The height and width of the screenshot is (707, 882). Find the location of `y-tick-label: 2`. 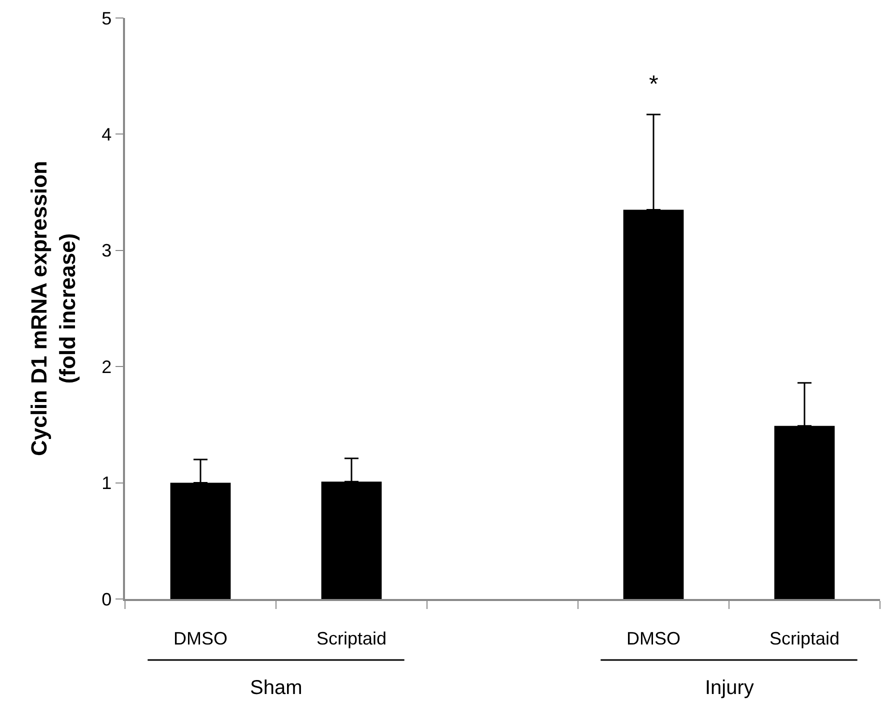

y-tick-label: 2 is located at coordinates (107, 366).